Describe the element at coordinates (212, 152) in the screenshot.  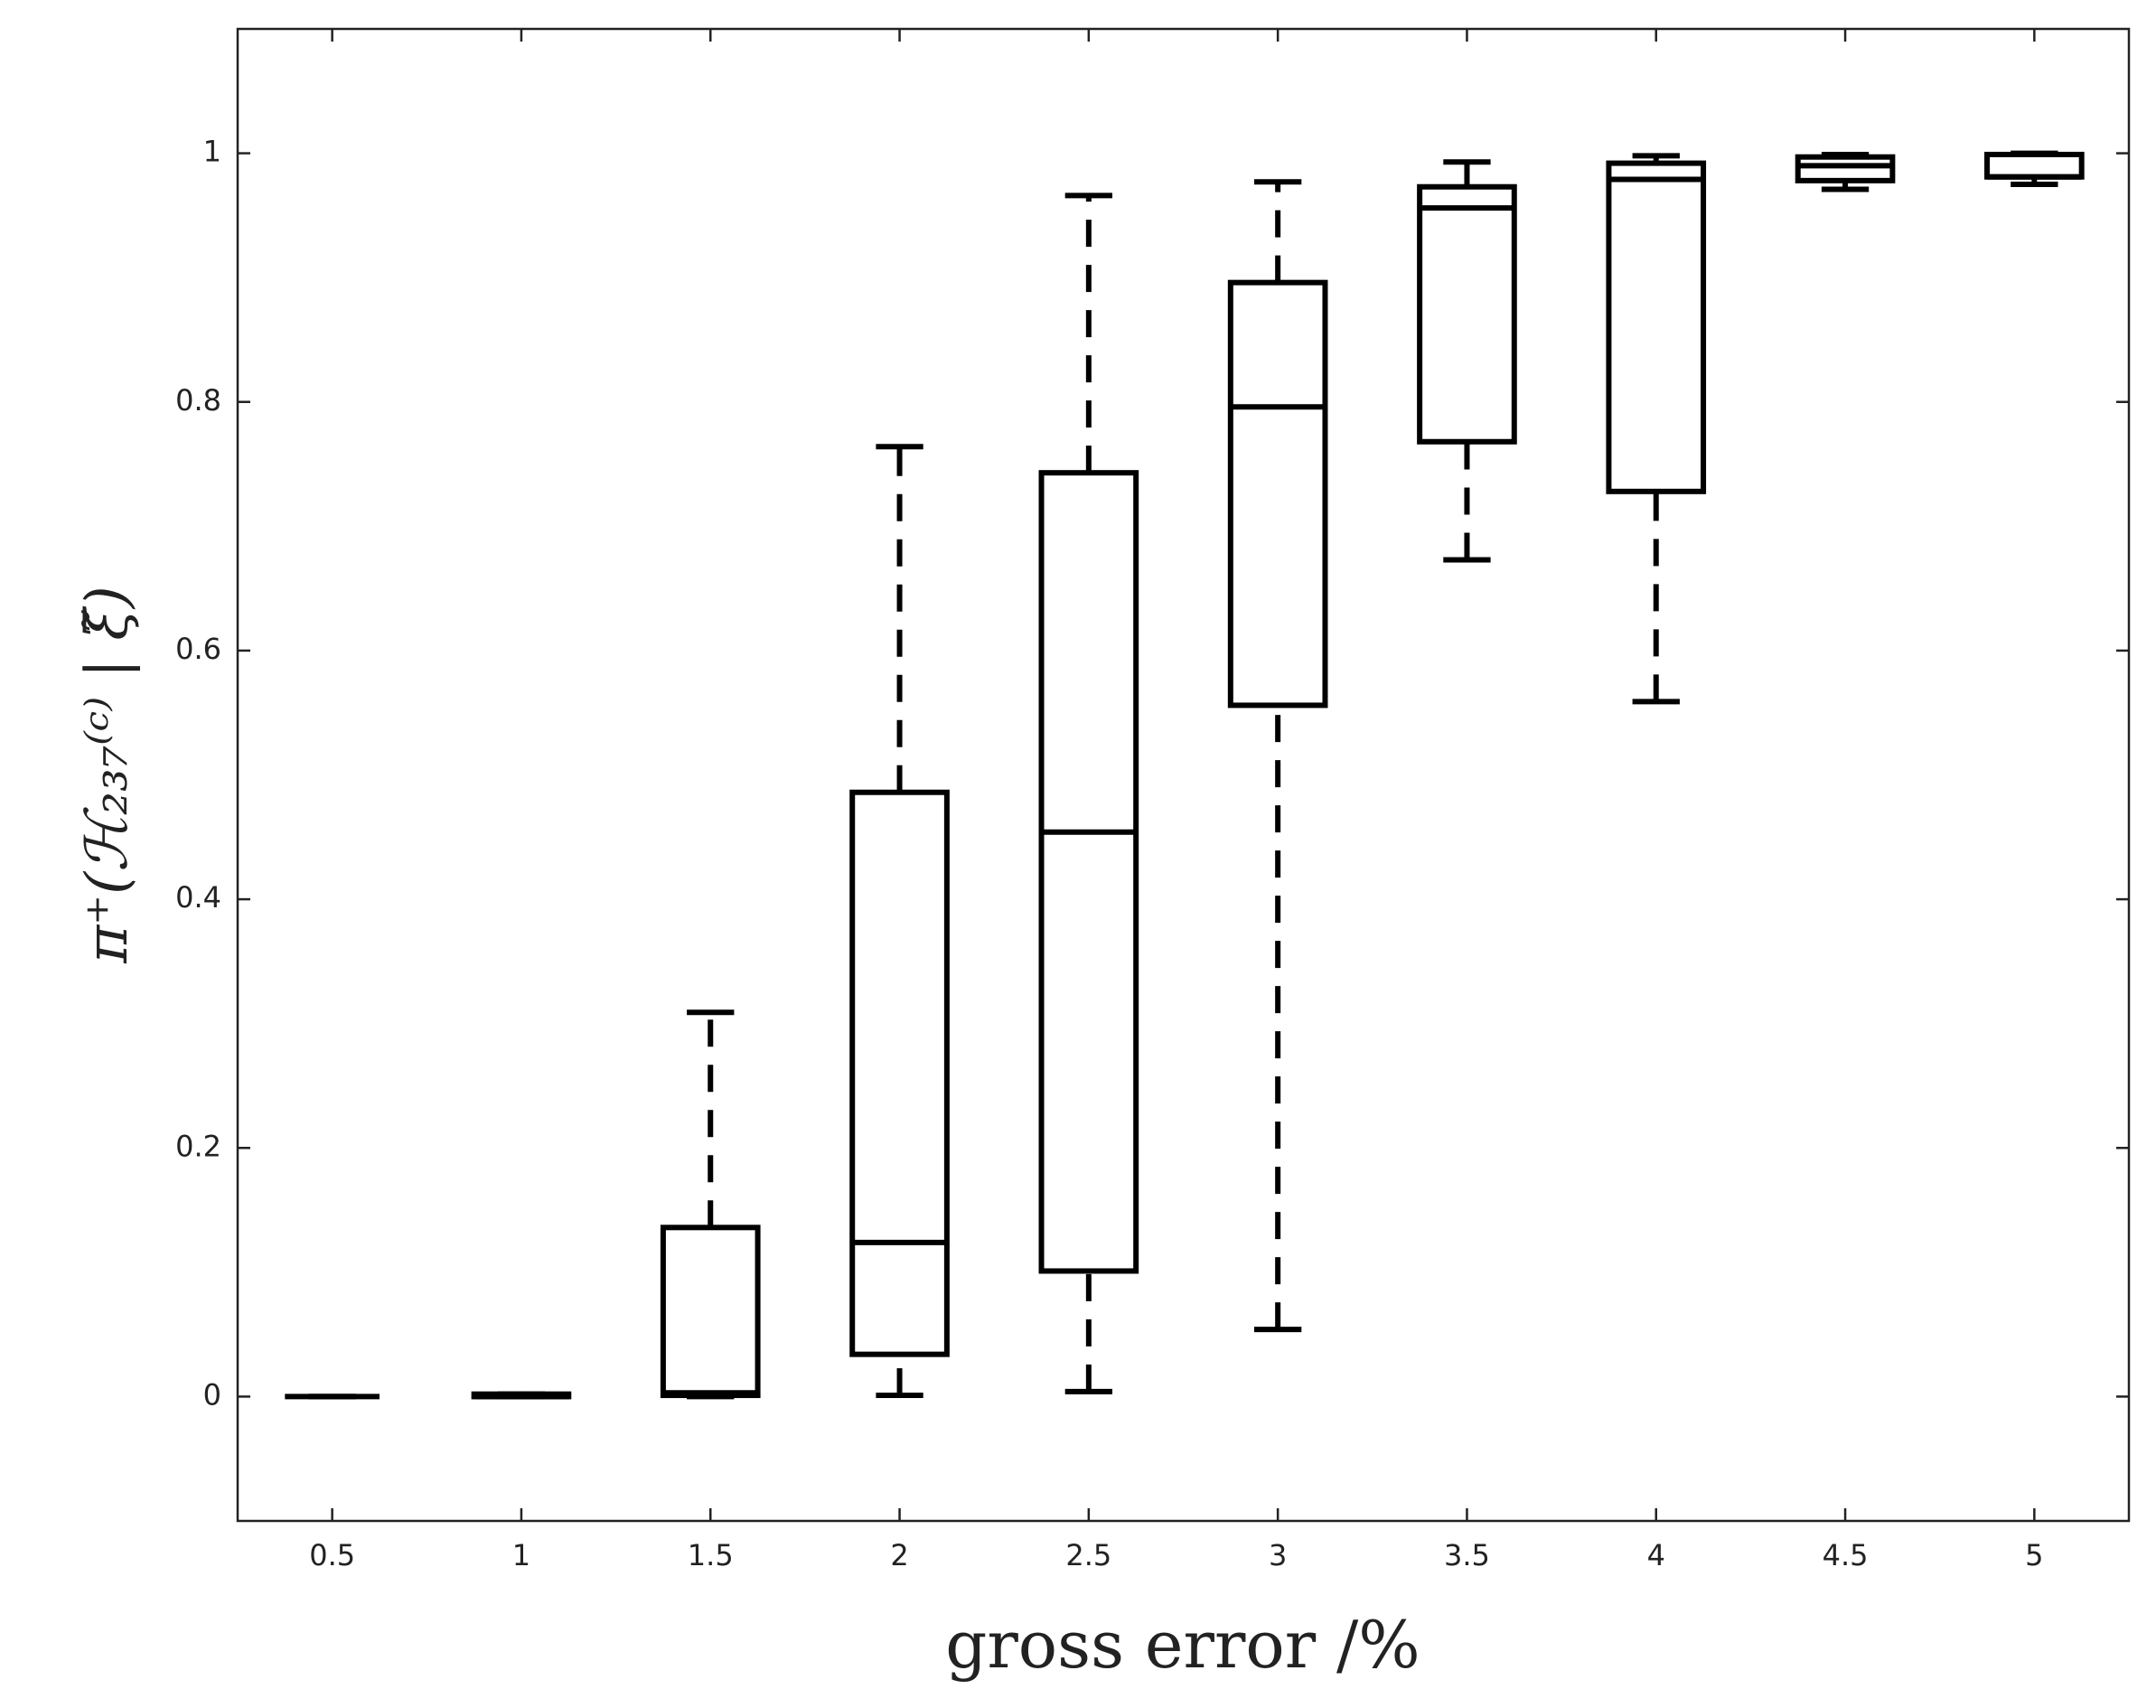
I see `y-tick-label: 1` at that location.